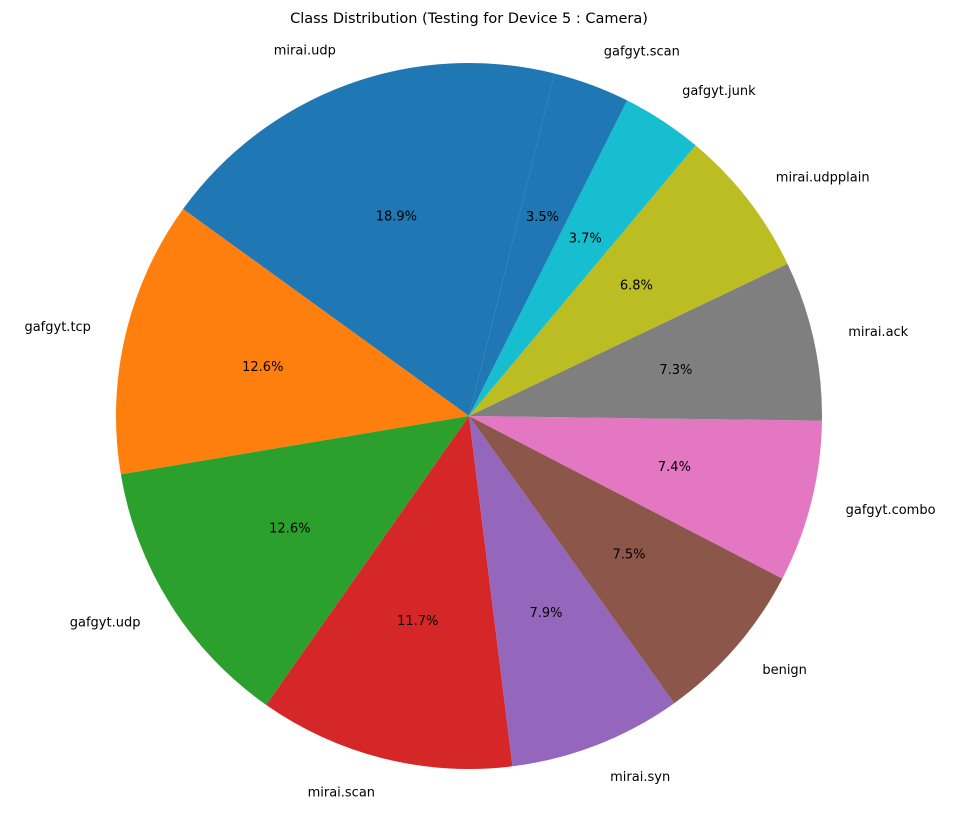 The height and width of the screenshot is (821, 962). What do you see at coordinates (389, 592) in the screenshot?
I see `pie-slice-mirai-scan` at bounding box center [389, 592].